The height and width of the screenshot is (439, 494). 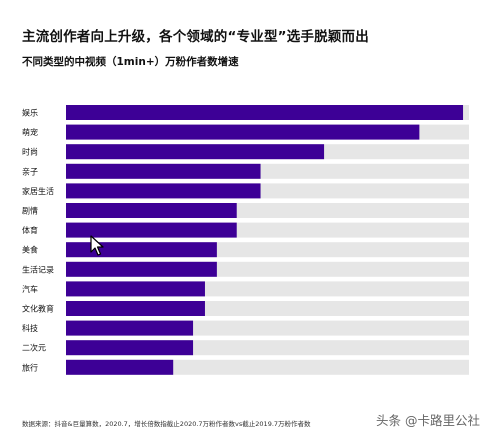 What do you see at coordinates (30, 367) in the screenshot?
I see `category-label: 旅行` at bounding box center [30, 367].